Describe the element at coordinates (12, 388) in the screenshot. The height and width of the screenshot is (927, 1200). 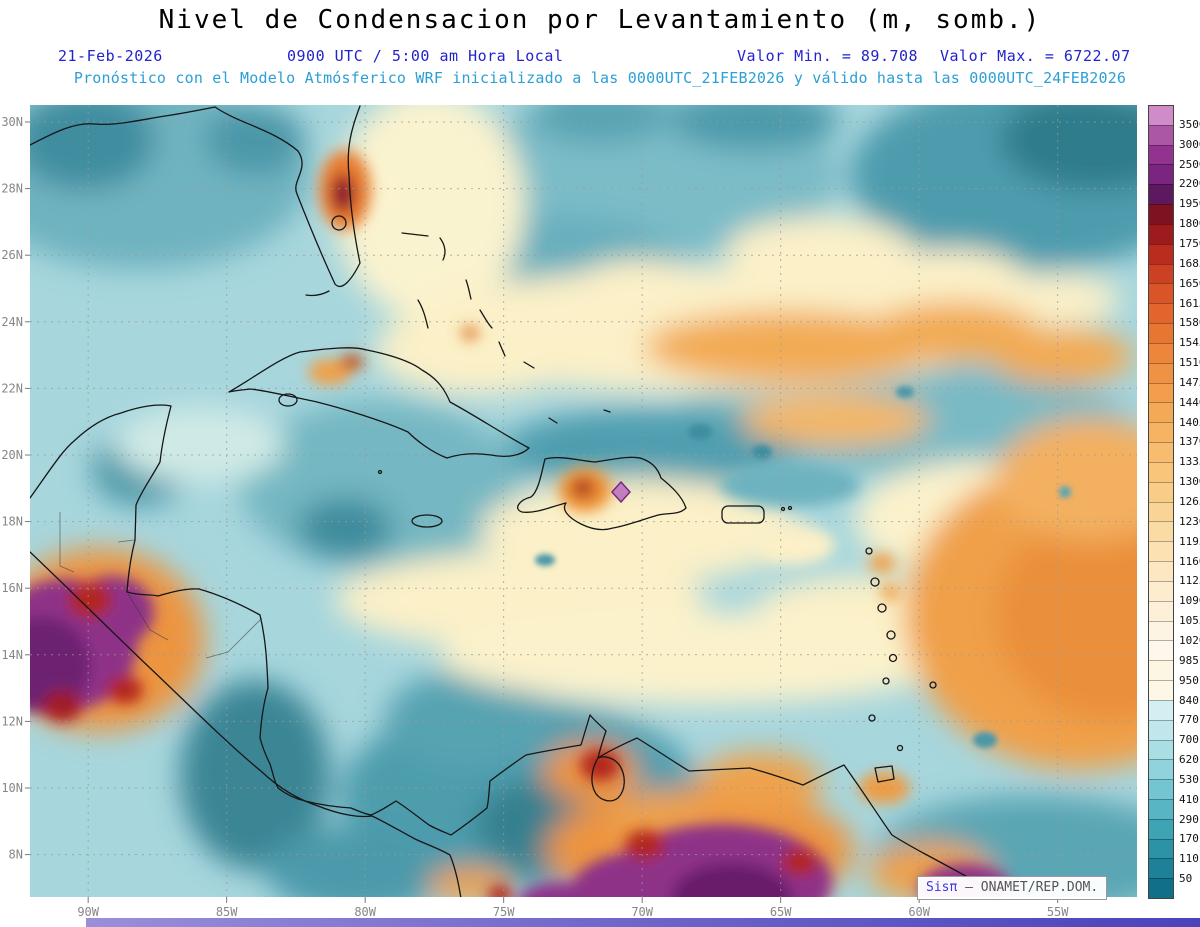
I see `lat-tick-label: 22N` at that location.